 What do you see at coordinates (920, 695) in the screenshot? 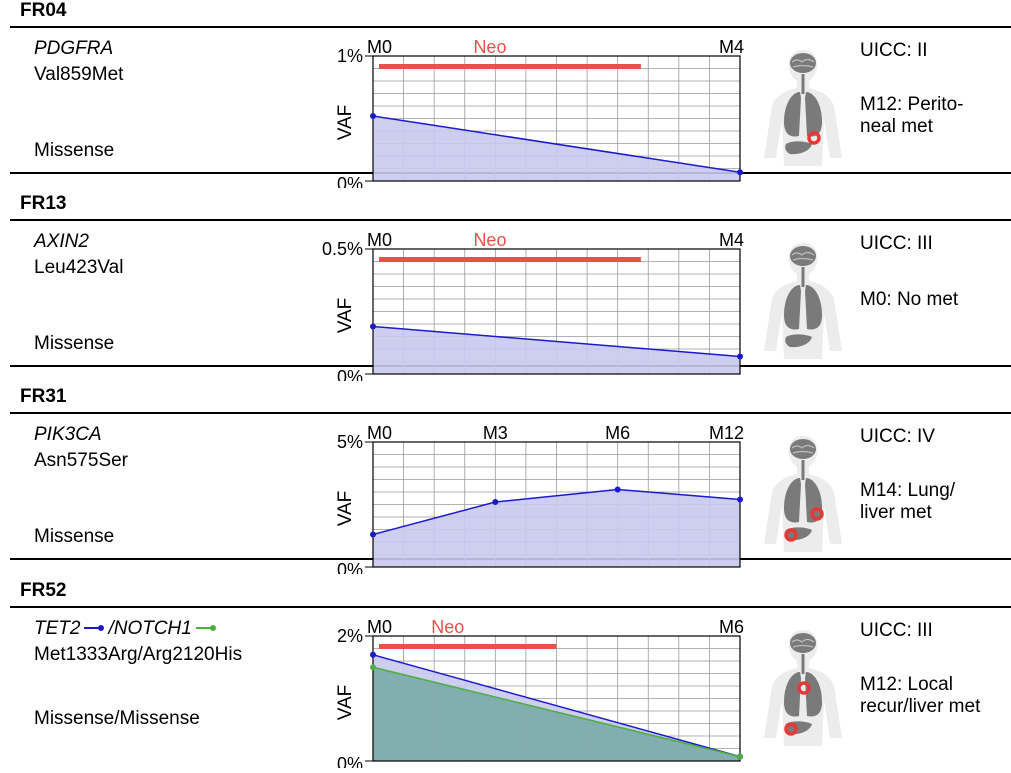
I see `metastasis-status: M12: Local recur/liver met` at bounding box center [920, 695].